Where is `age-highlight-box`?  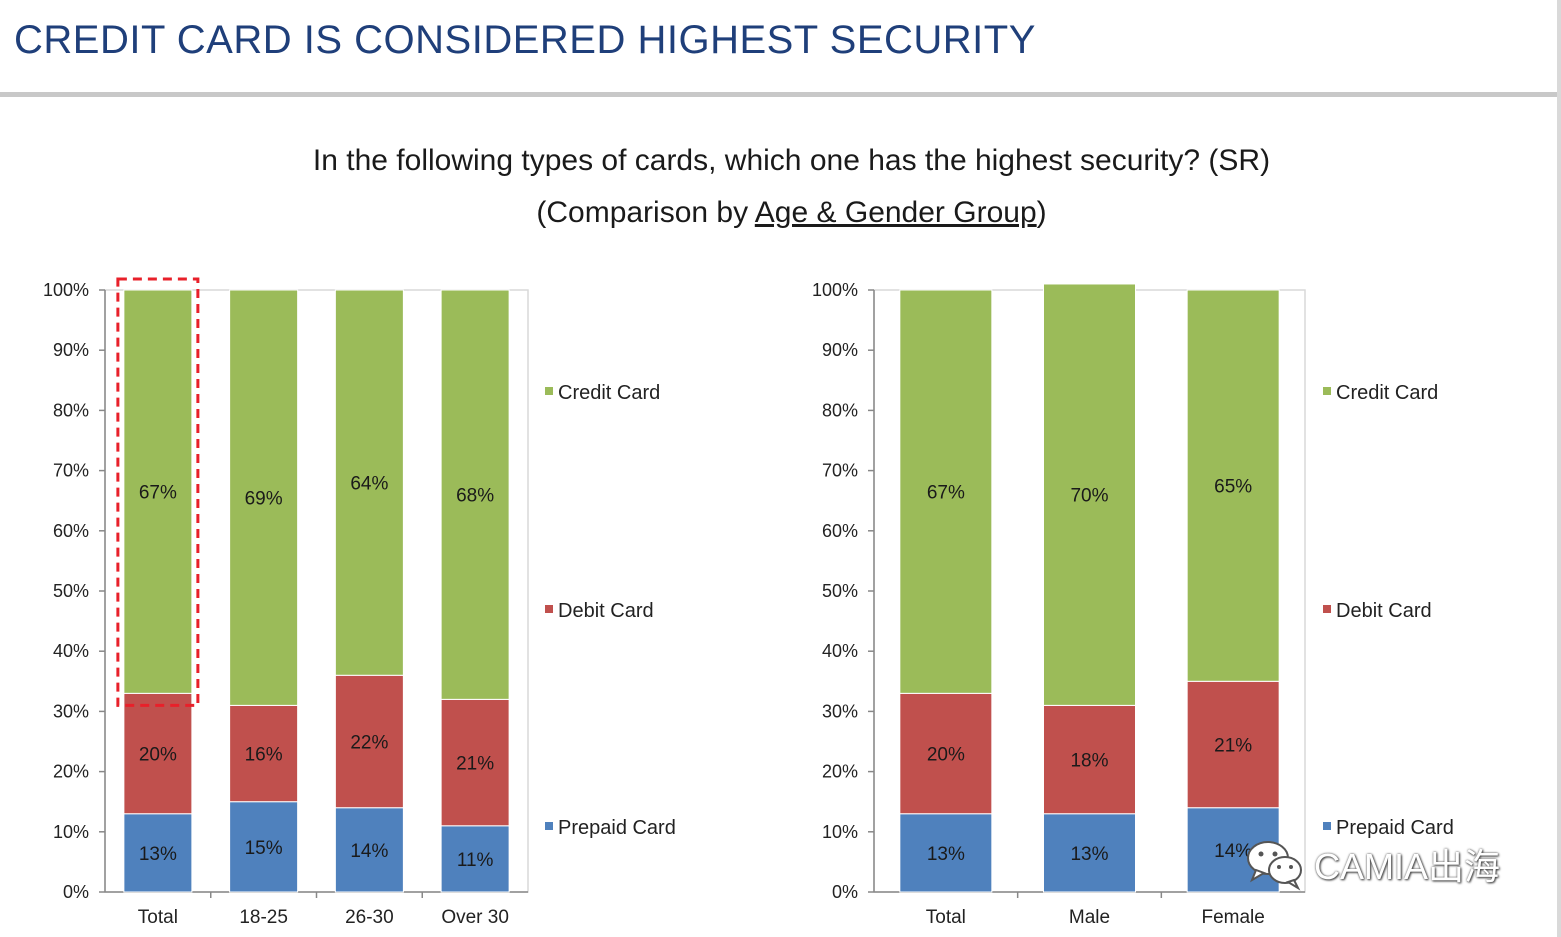
age-highlight-box is located at coordinates (158, 492).